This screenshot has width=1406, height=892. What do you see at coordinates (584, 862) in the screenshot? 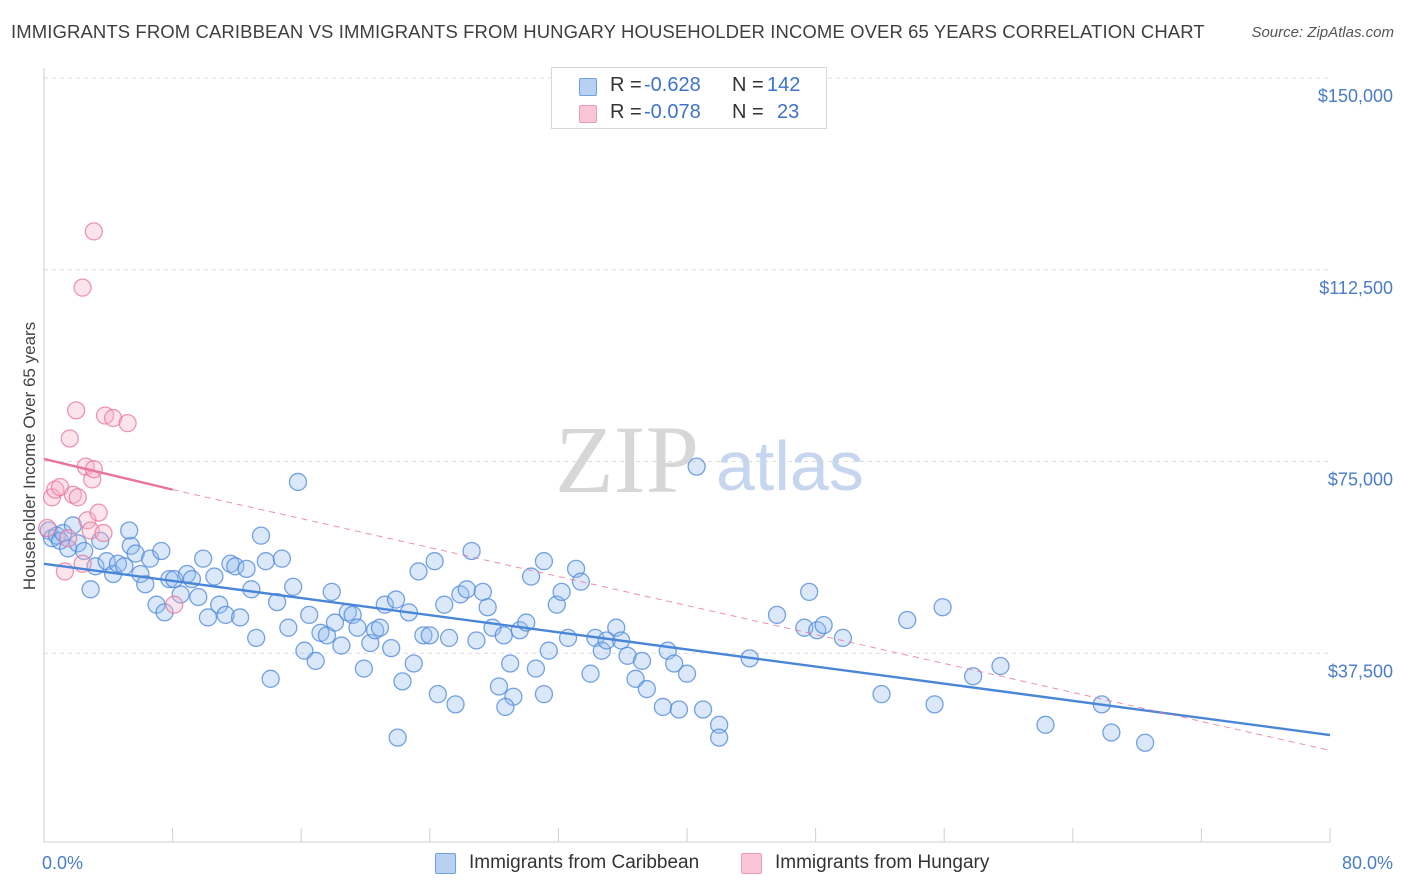
I see `series-label-caribbean: Immigrants from Caribbean` at bounding box center [584, 862].